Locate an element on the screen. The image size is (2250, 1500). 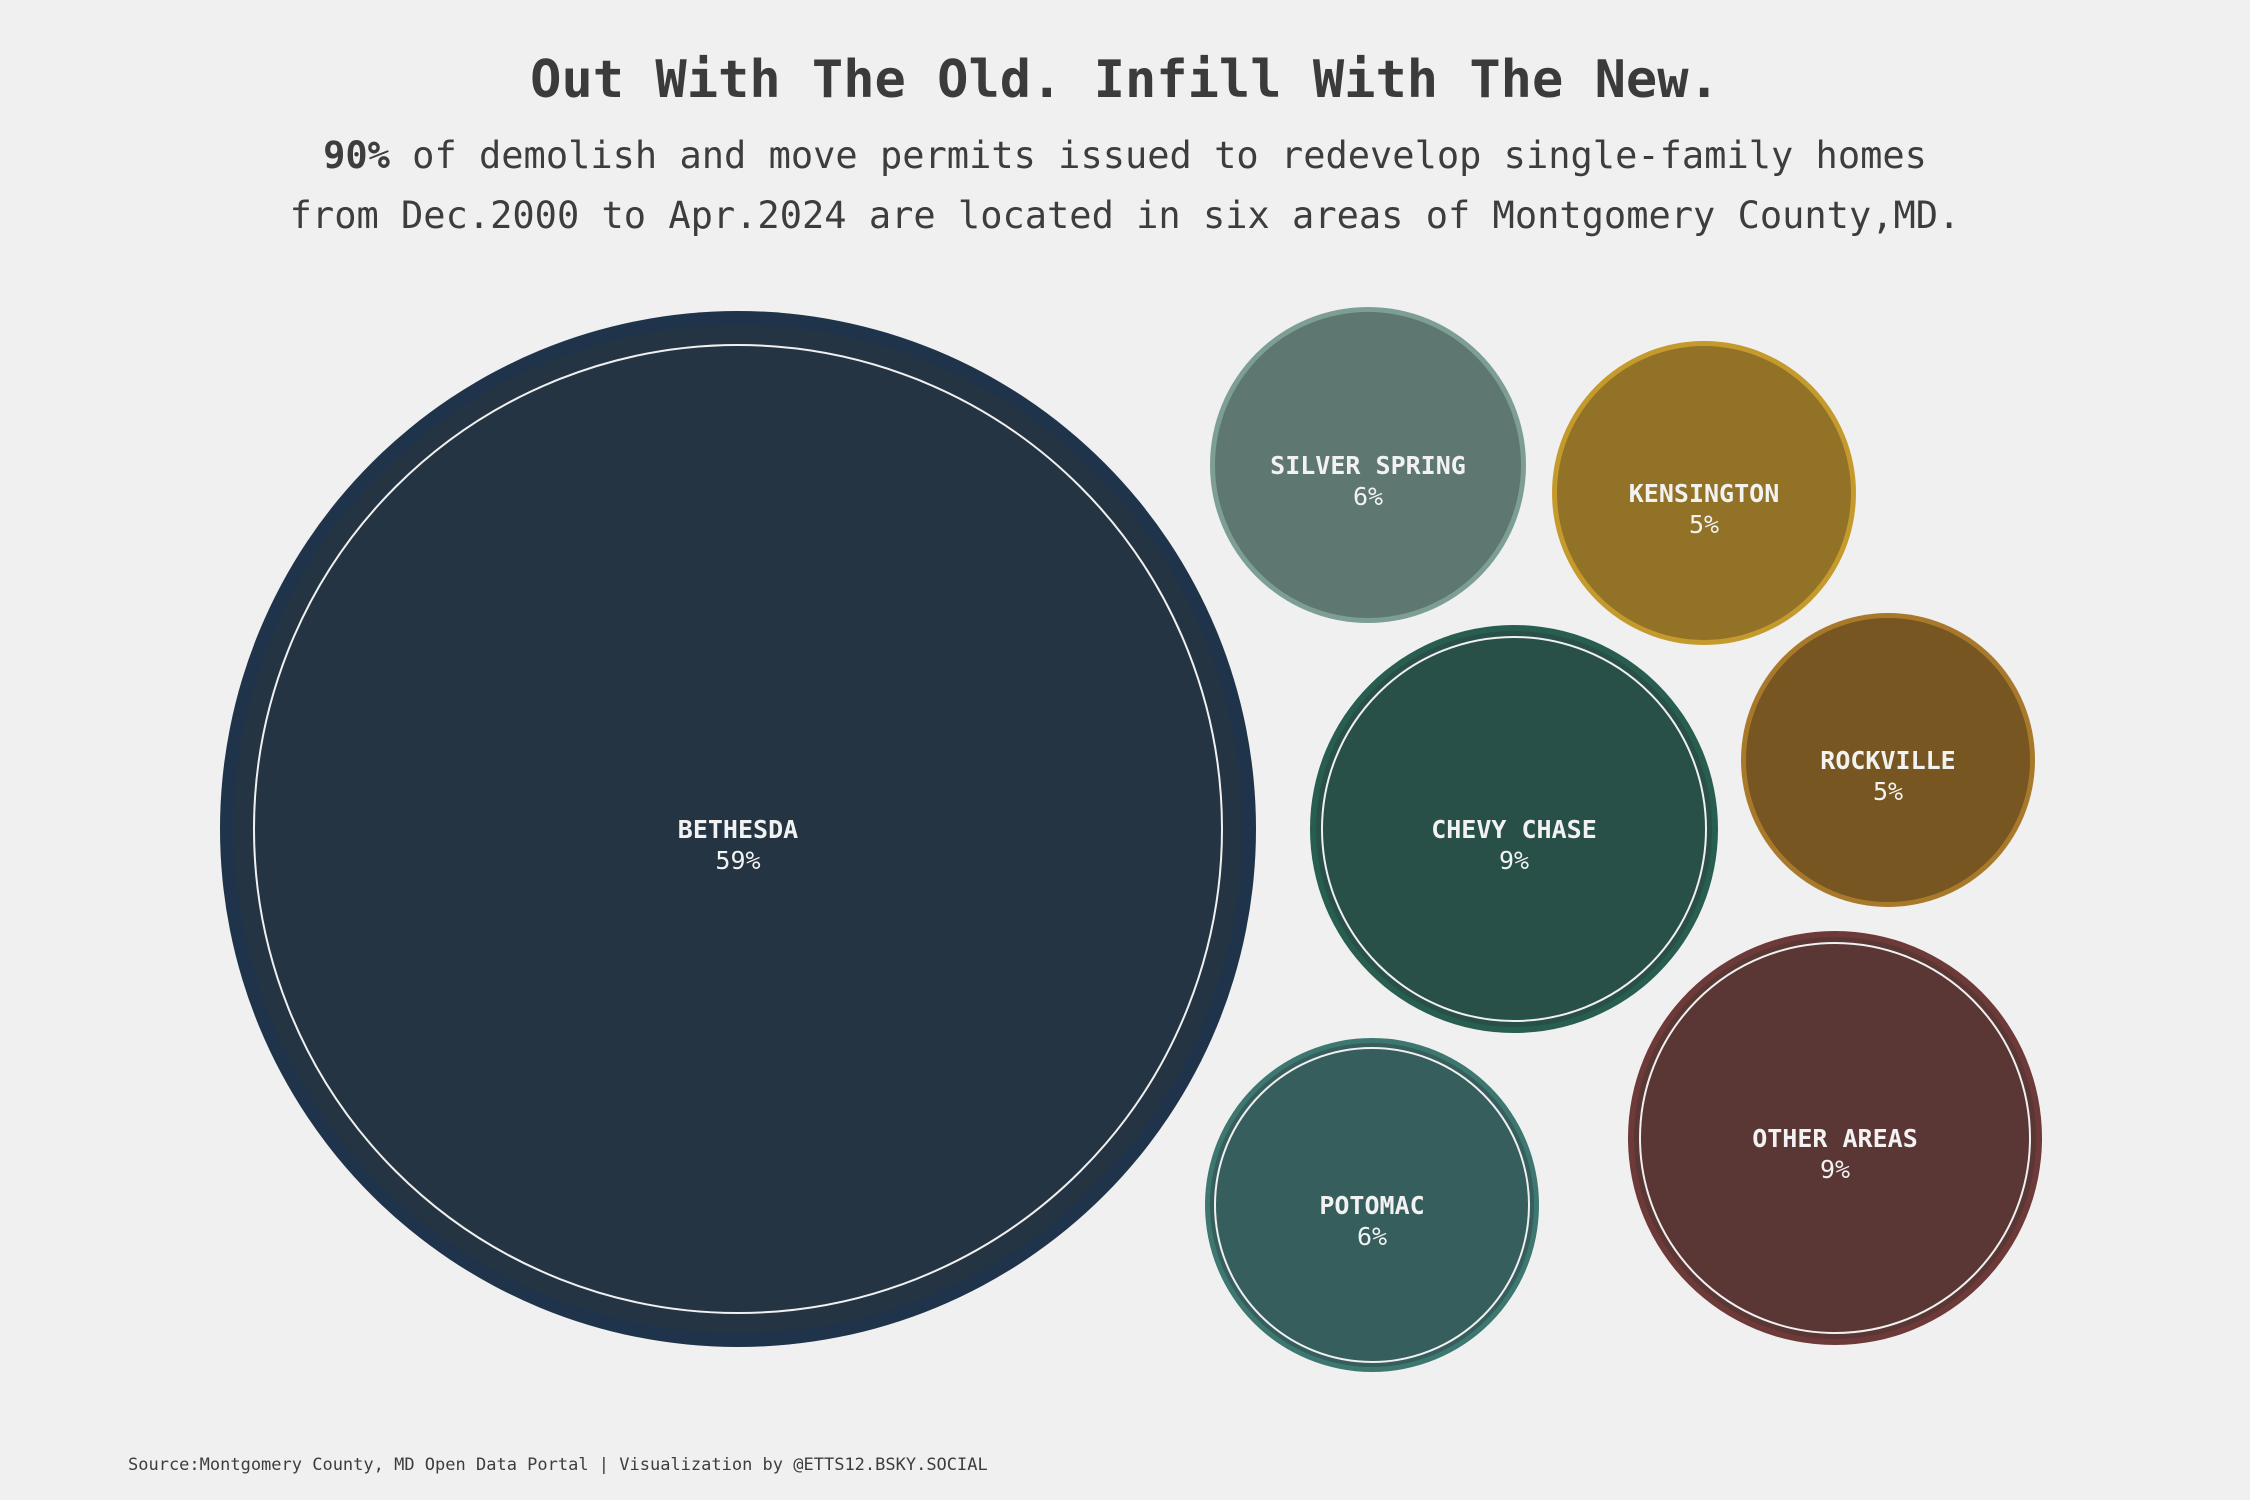
bubble-value-kensington: 5% is located at coordinates (1704, 524).